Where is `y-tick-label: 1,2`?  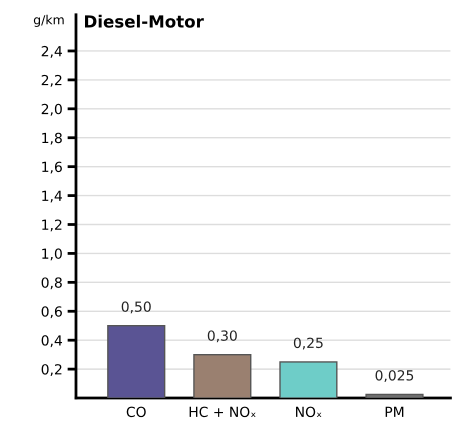
y-tick-label: 1,2 is located at coordinates (52, 225).